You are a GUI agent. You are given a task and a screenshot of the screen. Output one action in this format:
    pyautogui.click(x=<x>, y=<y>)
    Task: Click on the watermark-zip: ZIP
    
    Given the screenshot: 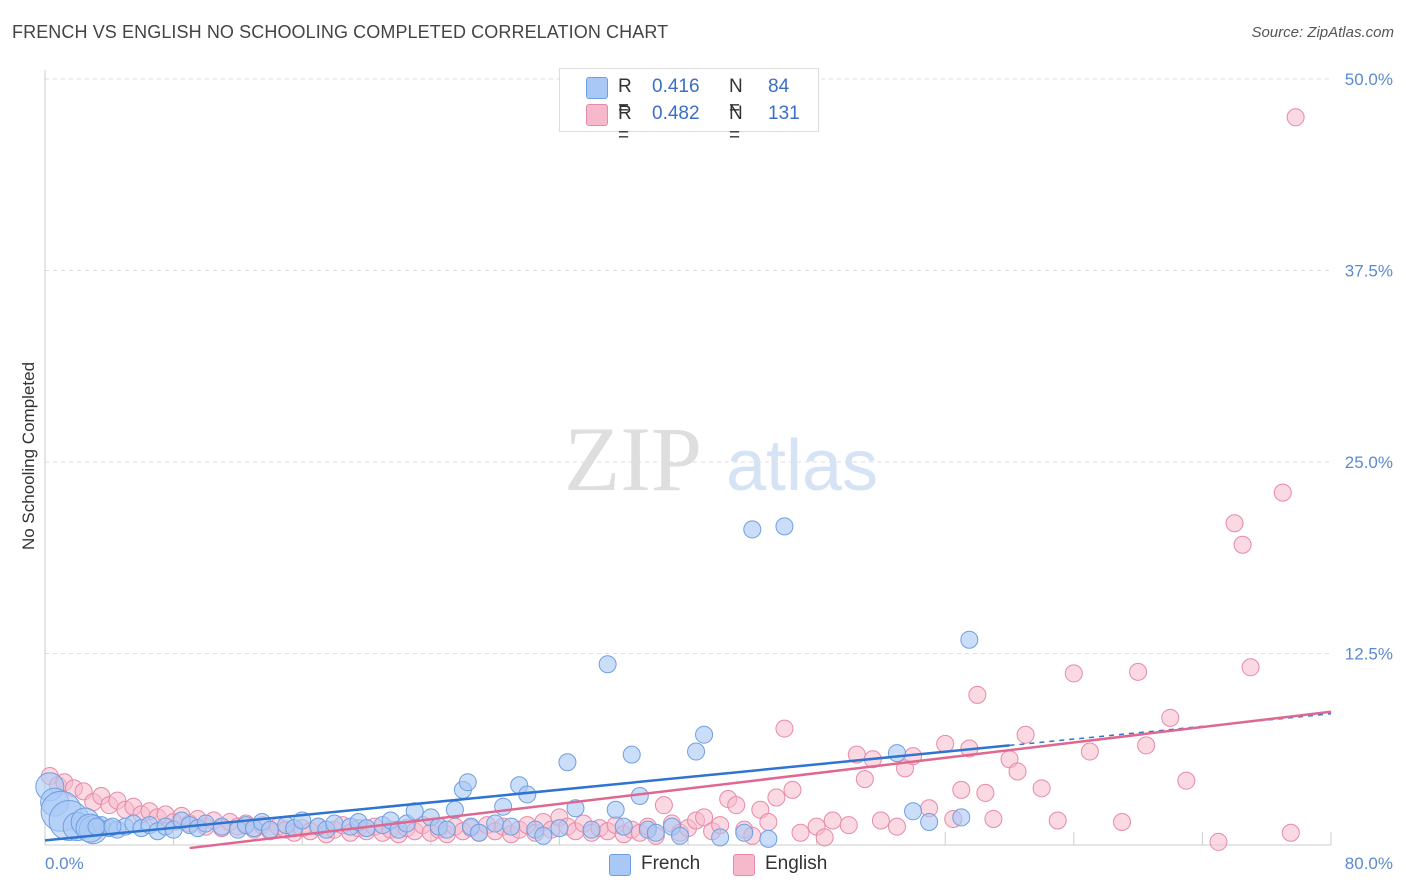 What is the action you would take?
    pyautogui.click(x=633, y=459)
    